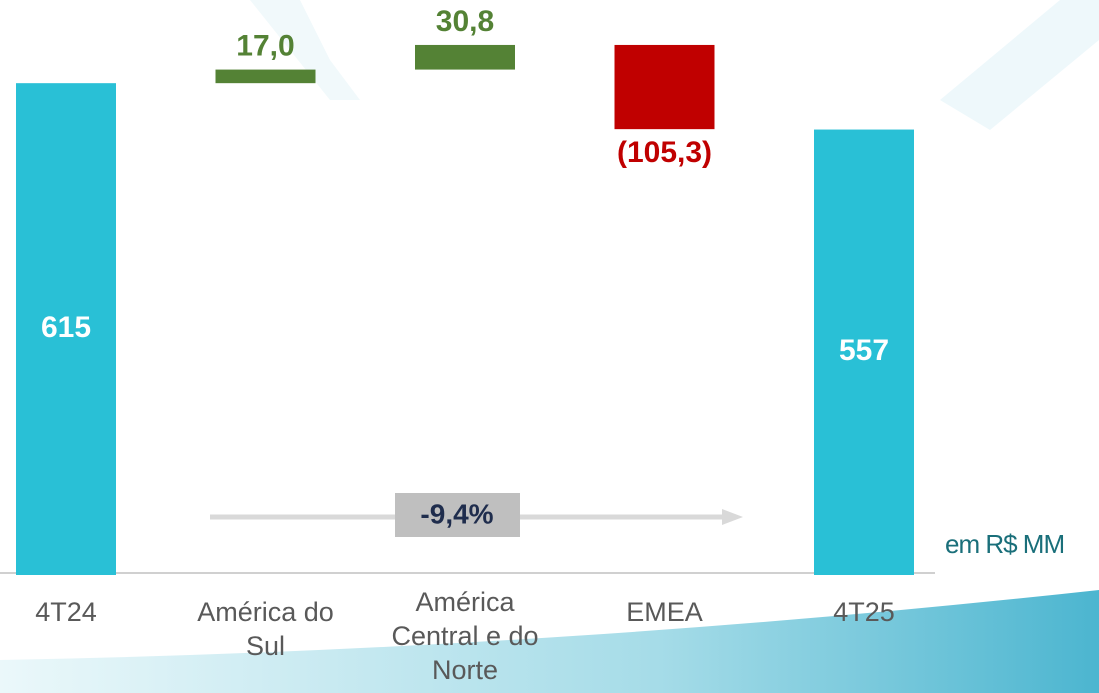 Image resolution: width=1099 pixels, height=693 pixels. Describe the element at coordinates (732, 517) in the screenshot. I see `arrow-head` at that location.